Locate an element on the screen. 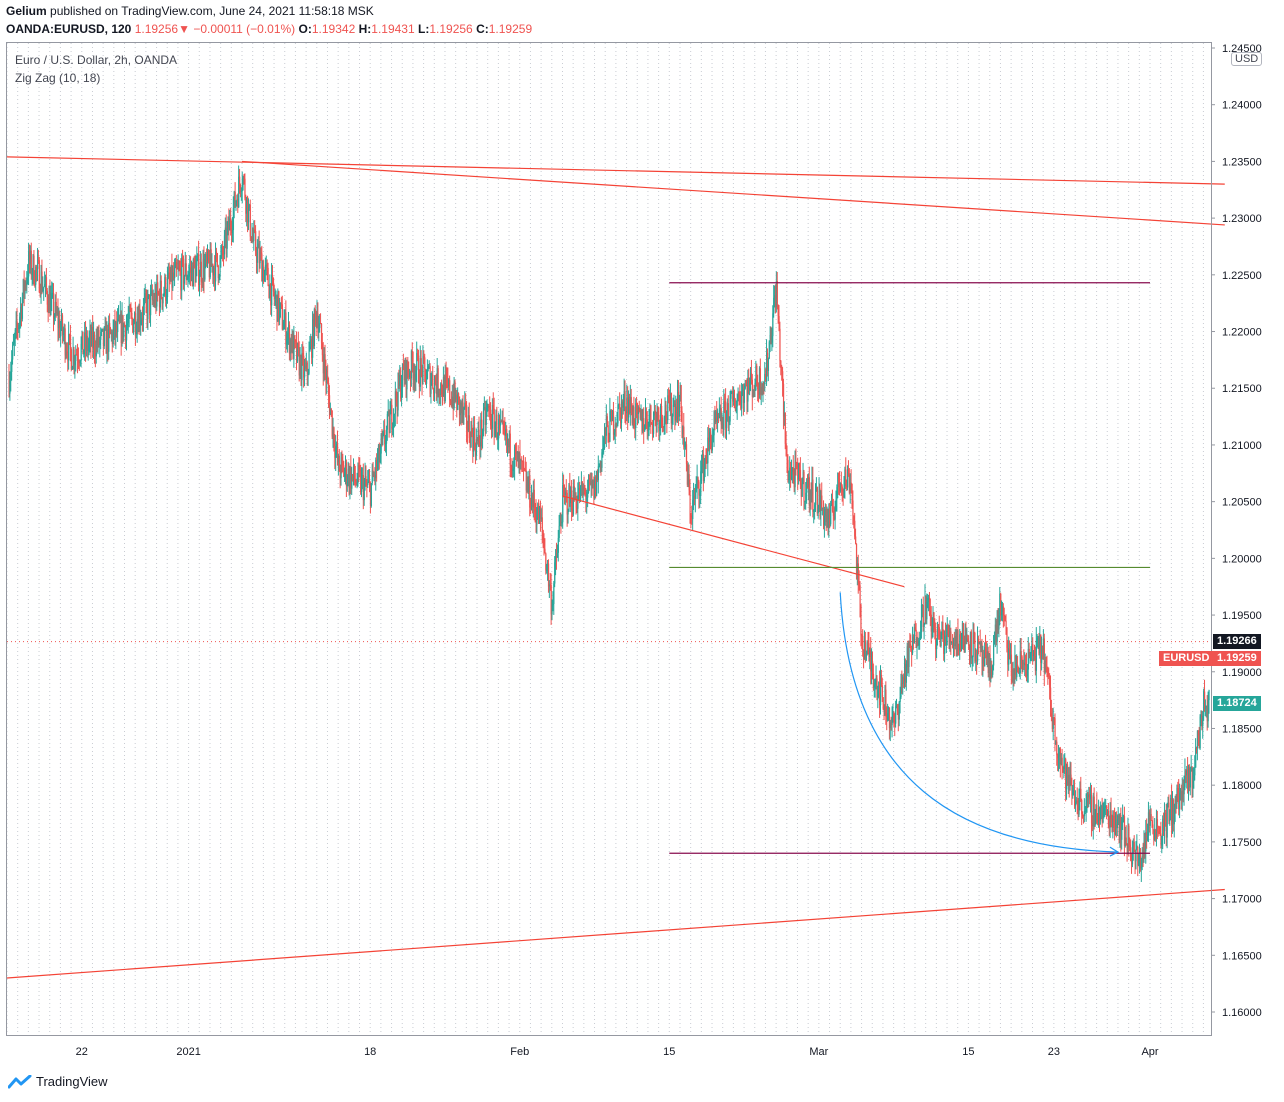  tradingview-footer: TradingView is located at coordinates (58, 1081).